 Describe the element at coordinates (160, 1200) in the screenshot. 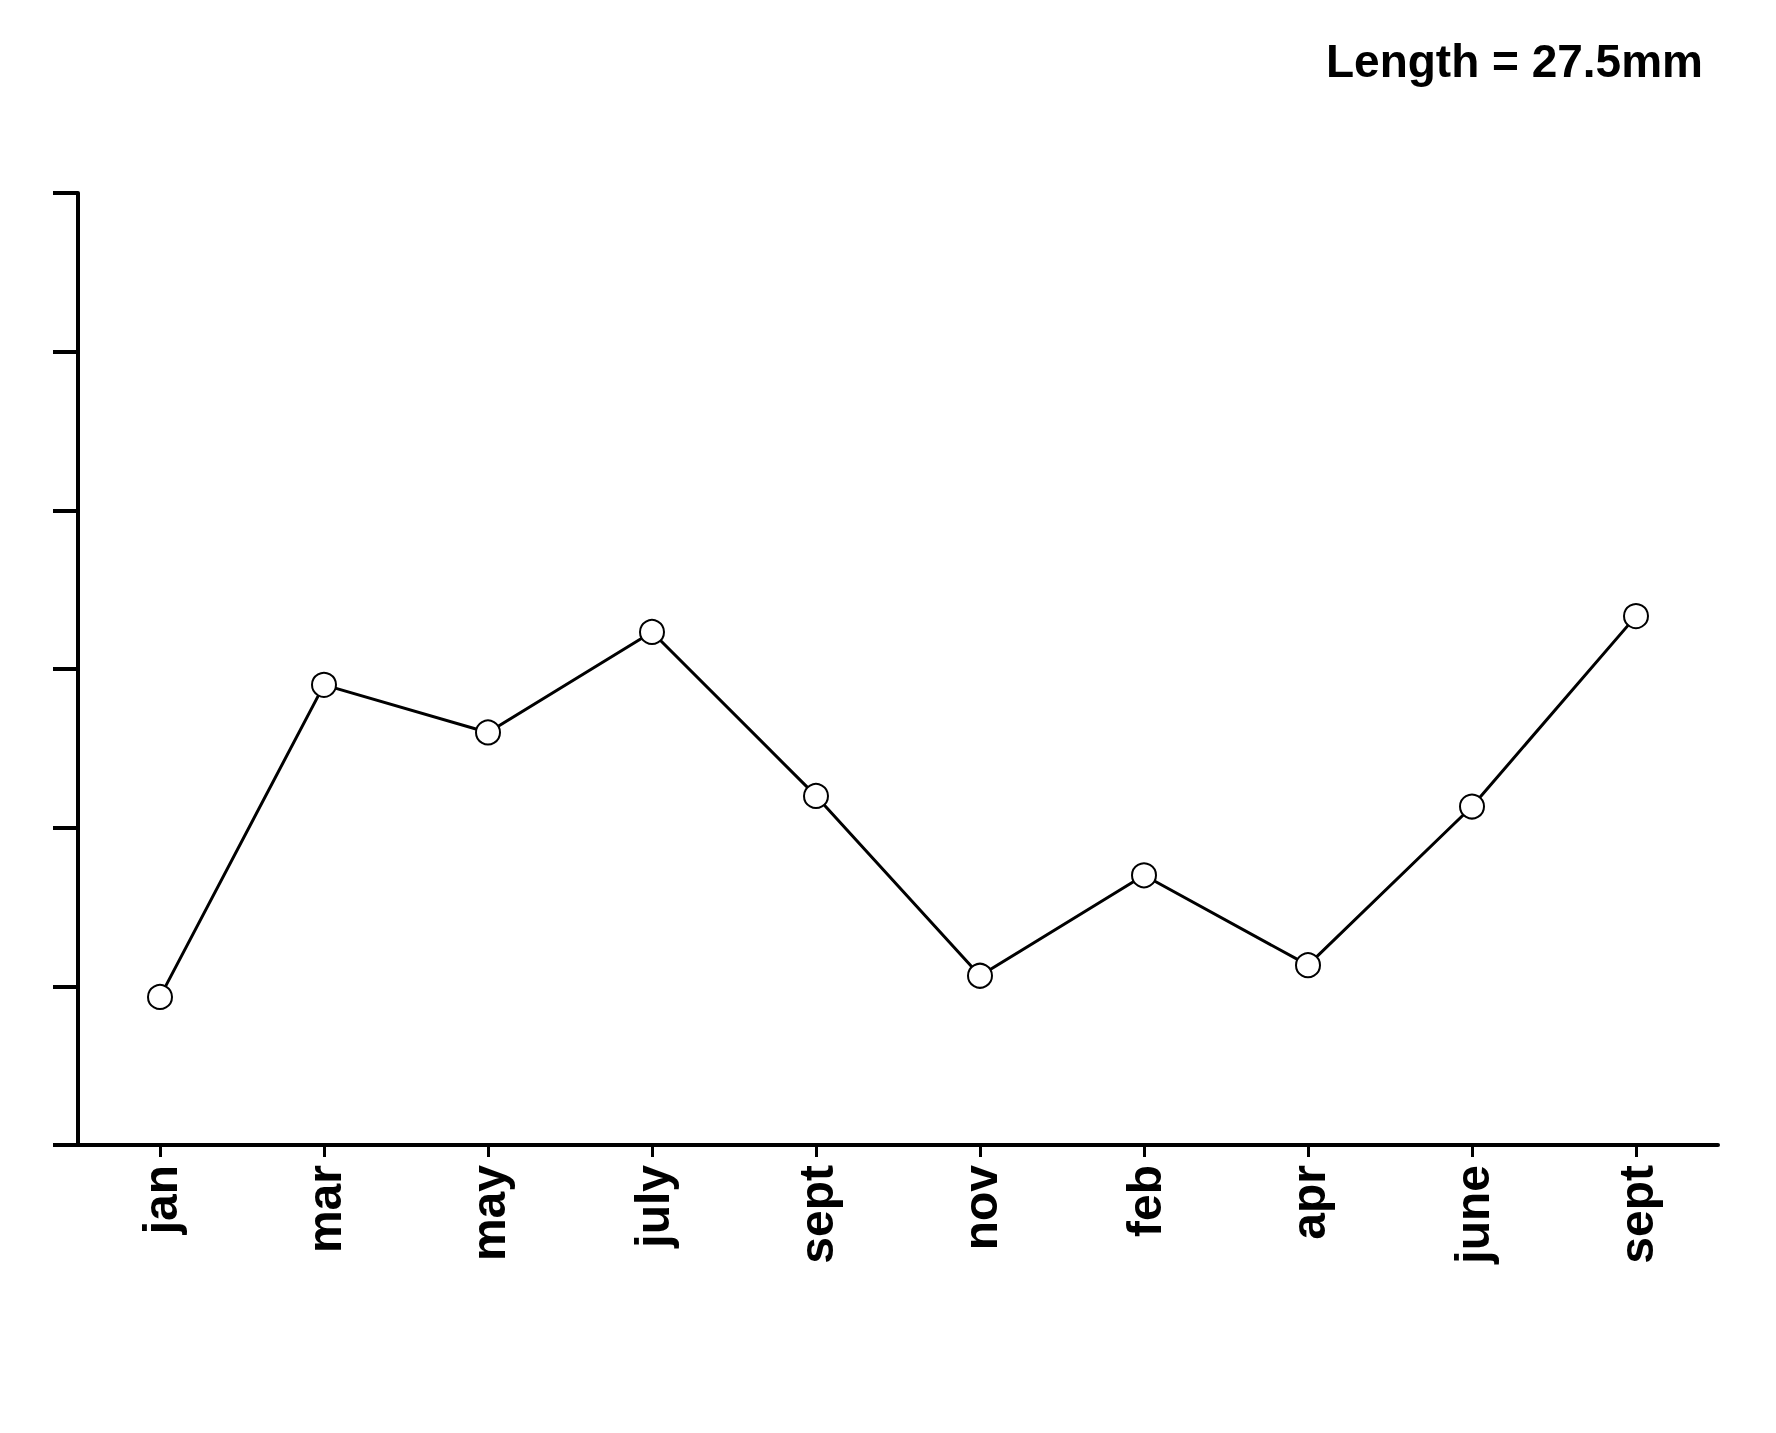

I see `x-tick-label: jan` at that location.